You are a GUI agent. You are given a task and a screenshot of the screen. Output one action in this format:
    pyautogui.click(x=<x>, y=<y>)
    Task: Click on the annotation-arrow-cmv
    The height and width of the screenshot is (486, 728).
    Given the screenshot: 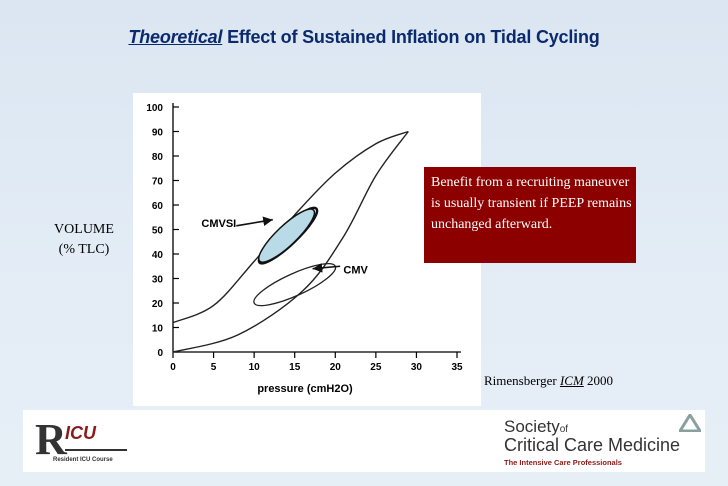 What is the action you would take?
    pyautogui.click(x=326, y=268)
    